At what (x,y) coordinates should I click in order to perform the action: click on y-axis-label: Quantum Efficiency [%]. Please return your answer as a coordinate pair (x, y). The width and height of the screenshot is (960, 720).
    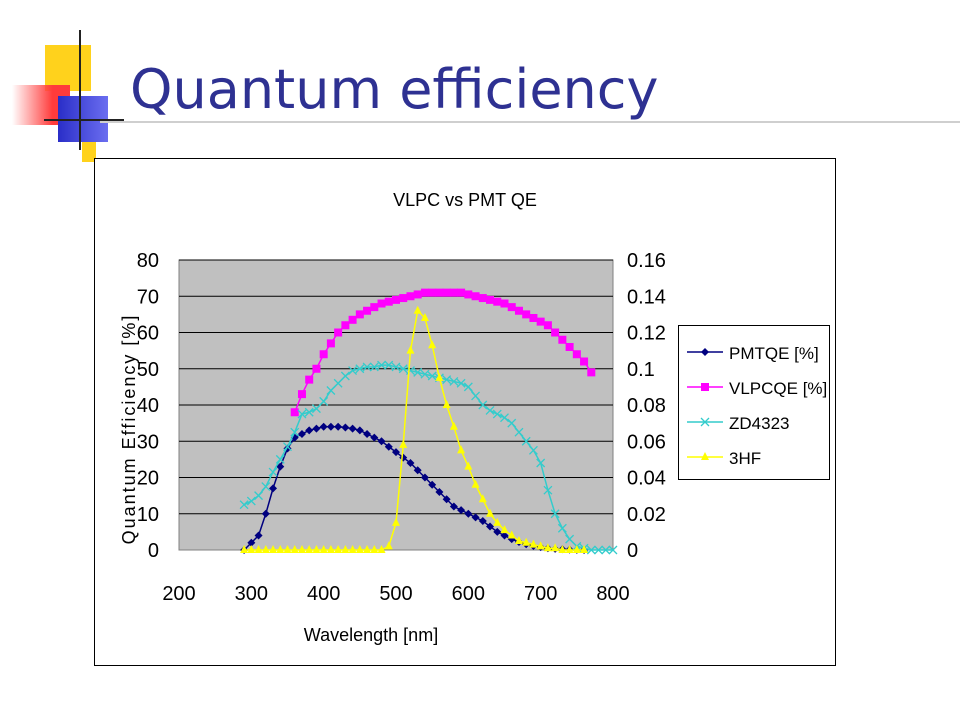
    Looking at the image, I should click on (129, 429).